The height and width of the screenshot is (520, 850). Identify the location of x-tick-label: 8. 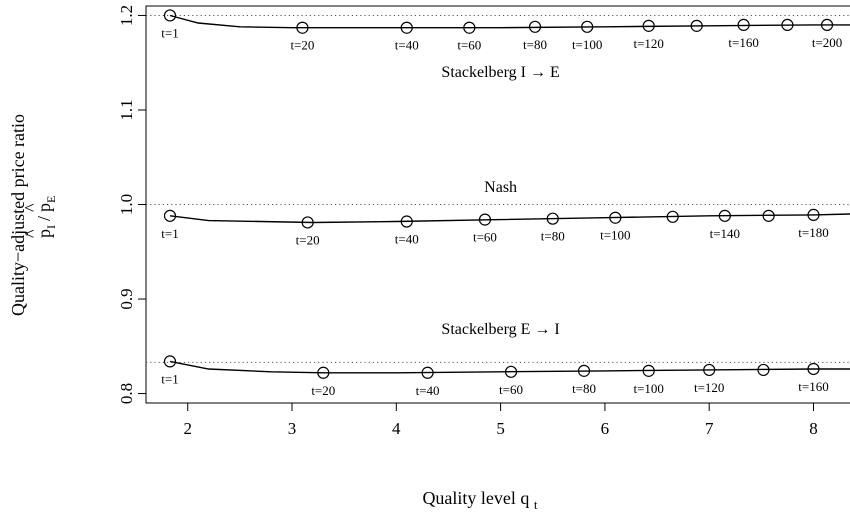
(813, 428).